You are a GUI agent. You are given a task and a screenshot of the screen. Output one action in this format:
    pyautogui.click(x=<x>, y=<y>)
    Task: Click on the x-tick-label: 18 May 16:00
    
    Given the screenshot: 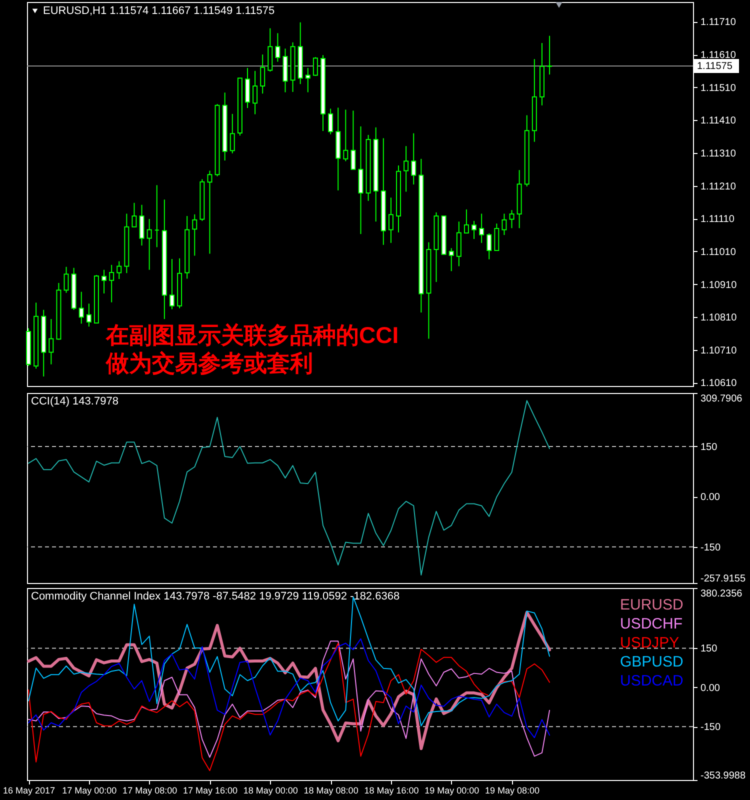 What is the action you would take?
    pyautogui.click(x=391, y=791)
    